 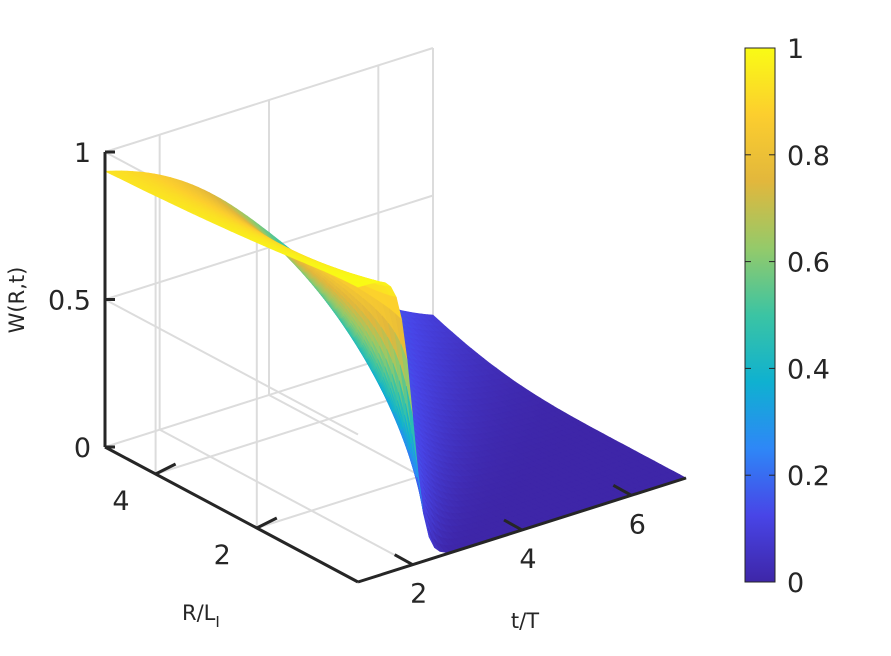 I want to click on y-tick-label: 4, so click(x=120, y=501).